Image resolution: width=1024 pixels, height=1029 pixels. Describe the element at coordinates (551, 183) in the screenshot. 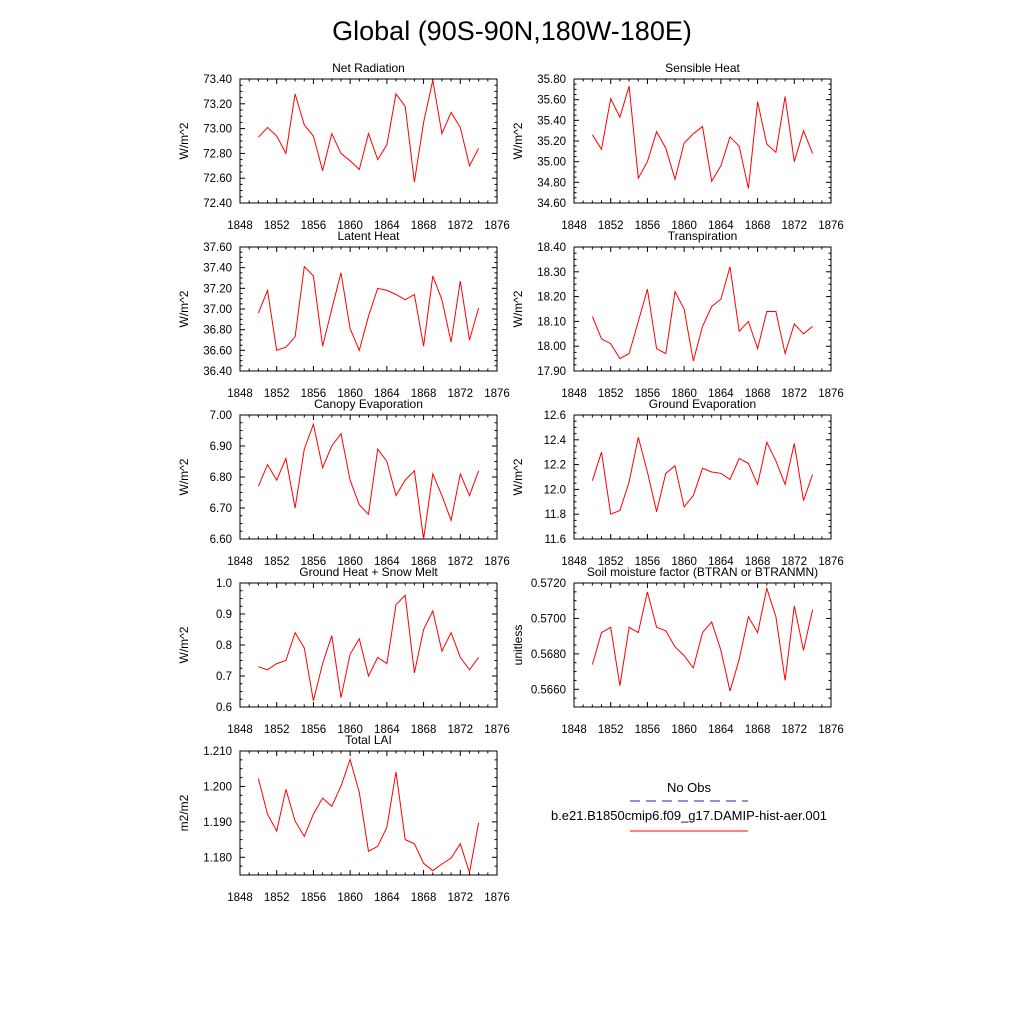

I see `y-tick-label: 34.80` at that location.